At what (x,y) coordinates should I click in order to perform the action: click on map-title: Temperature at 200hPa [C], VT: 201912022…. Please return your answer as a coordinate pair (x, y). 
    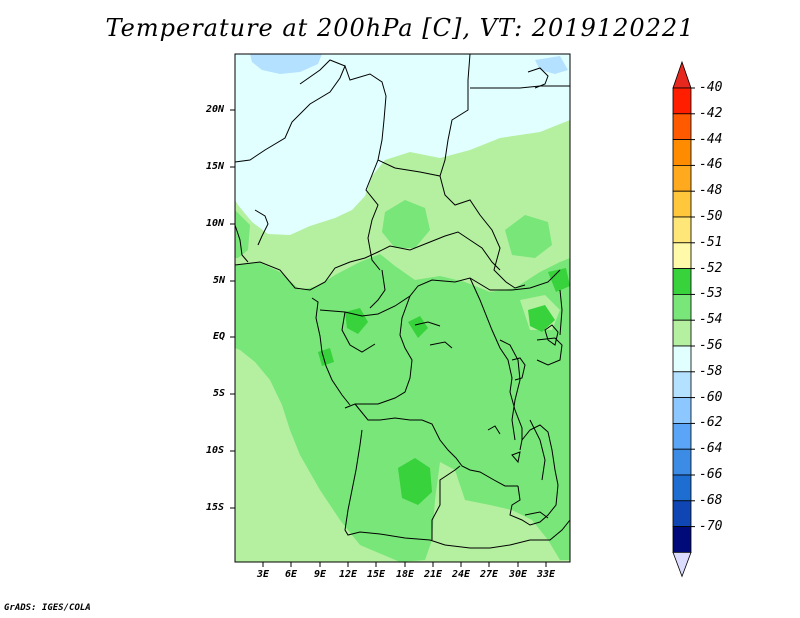
    Looking at the image, I should click on (400, 28).